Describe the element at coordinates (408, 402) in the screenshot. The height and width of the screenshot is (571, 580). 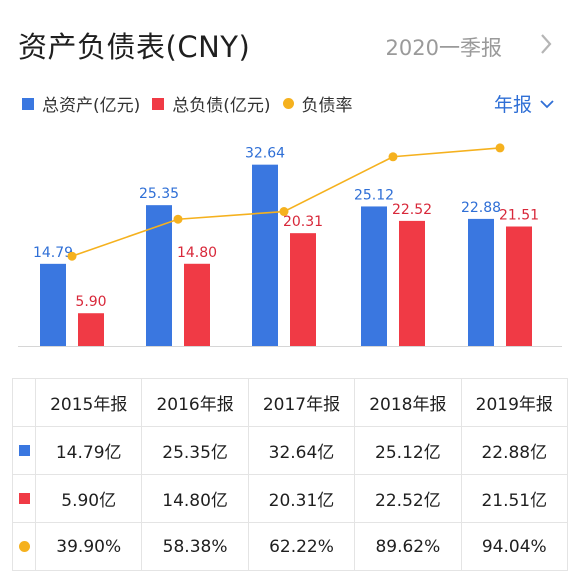
I see `table-header-2018: 2018年报` at that location.